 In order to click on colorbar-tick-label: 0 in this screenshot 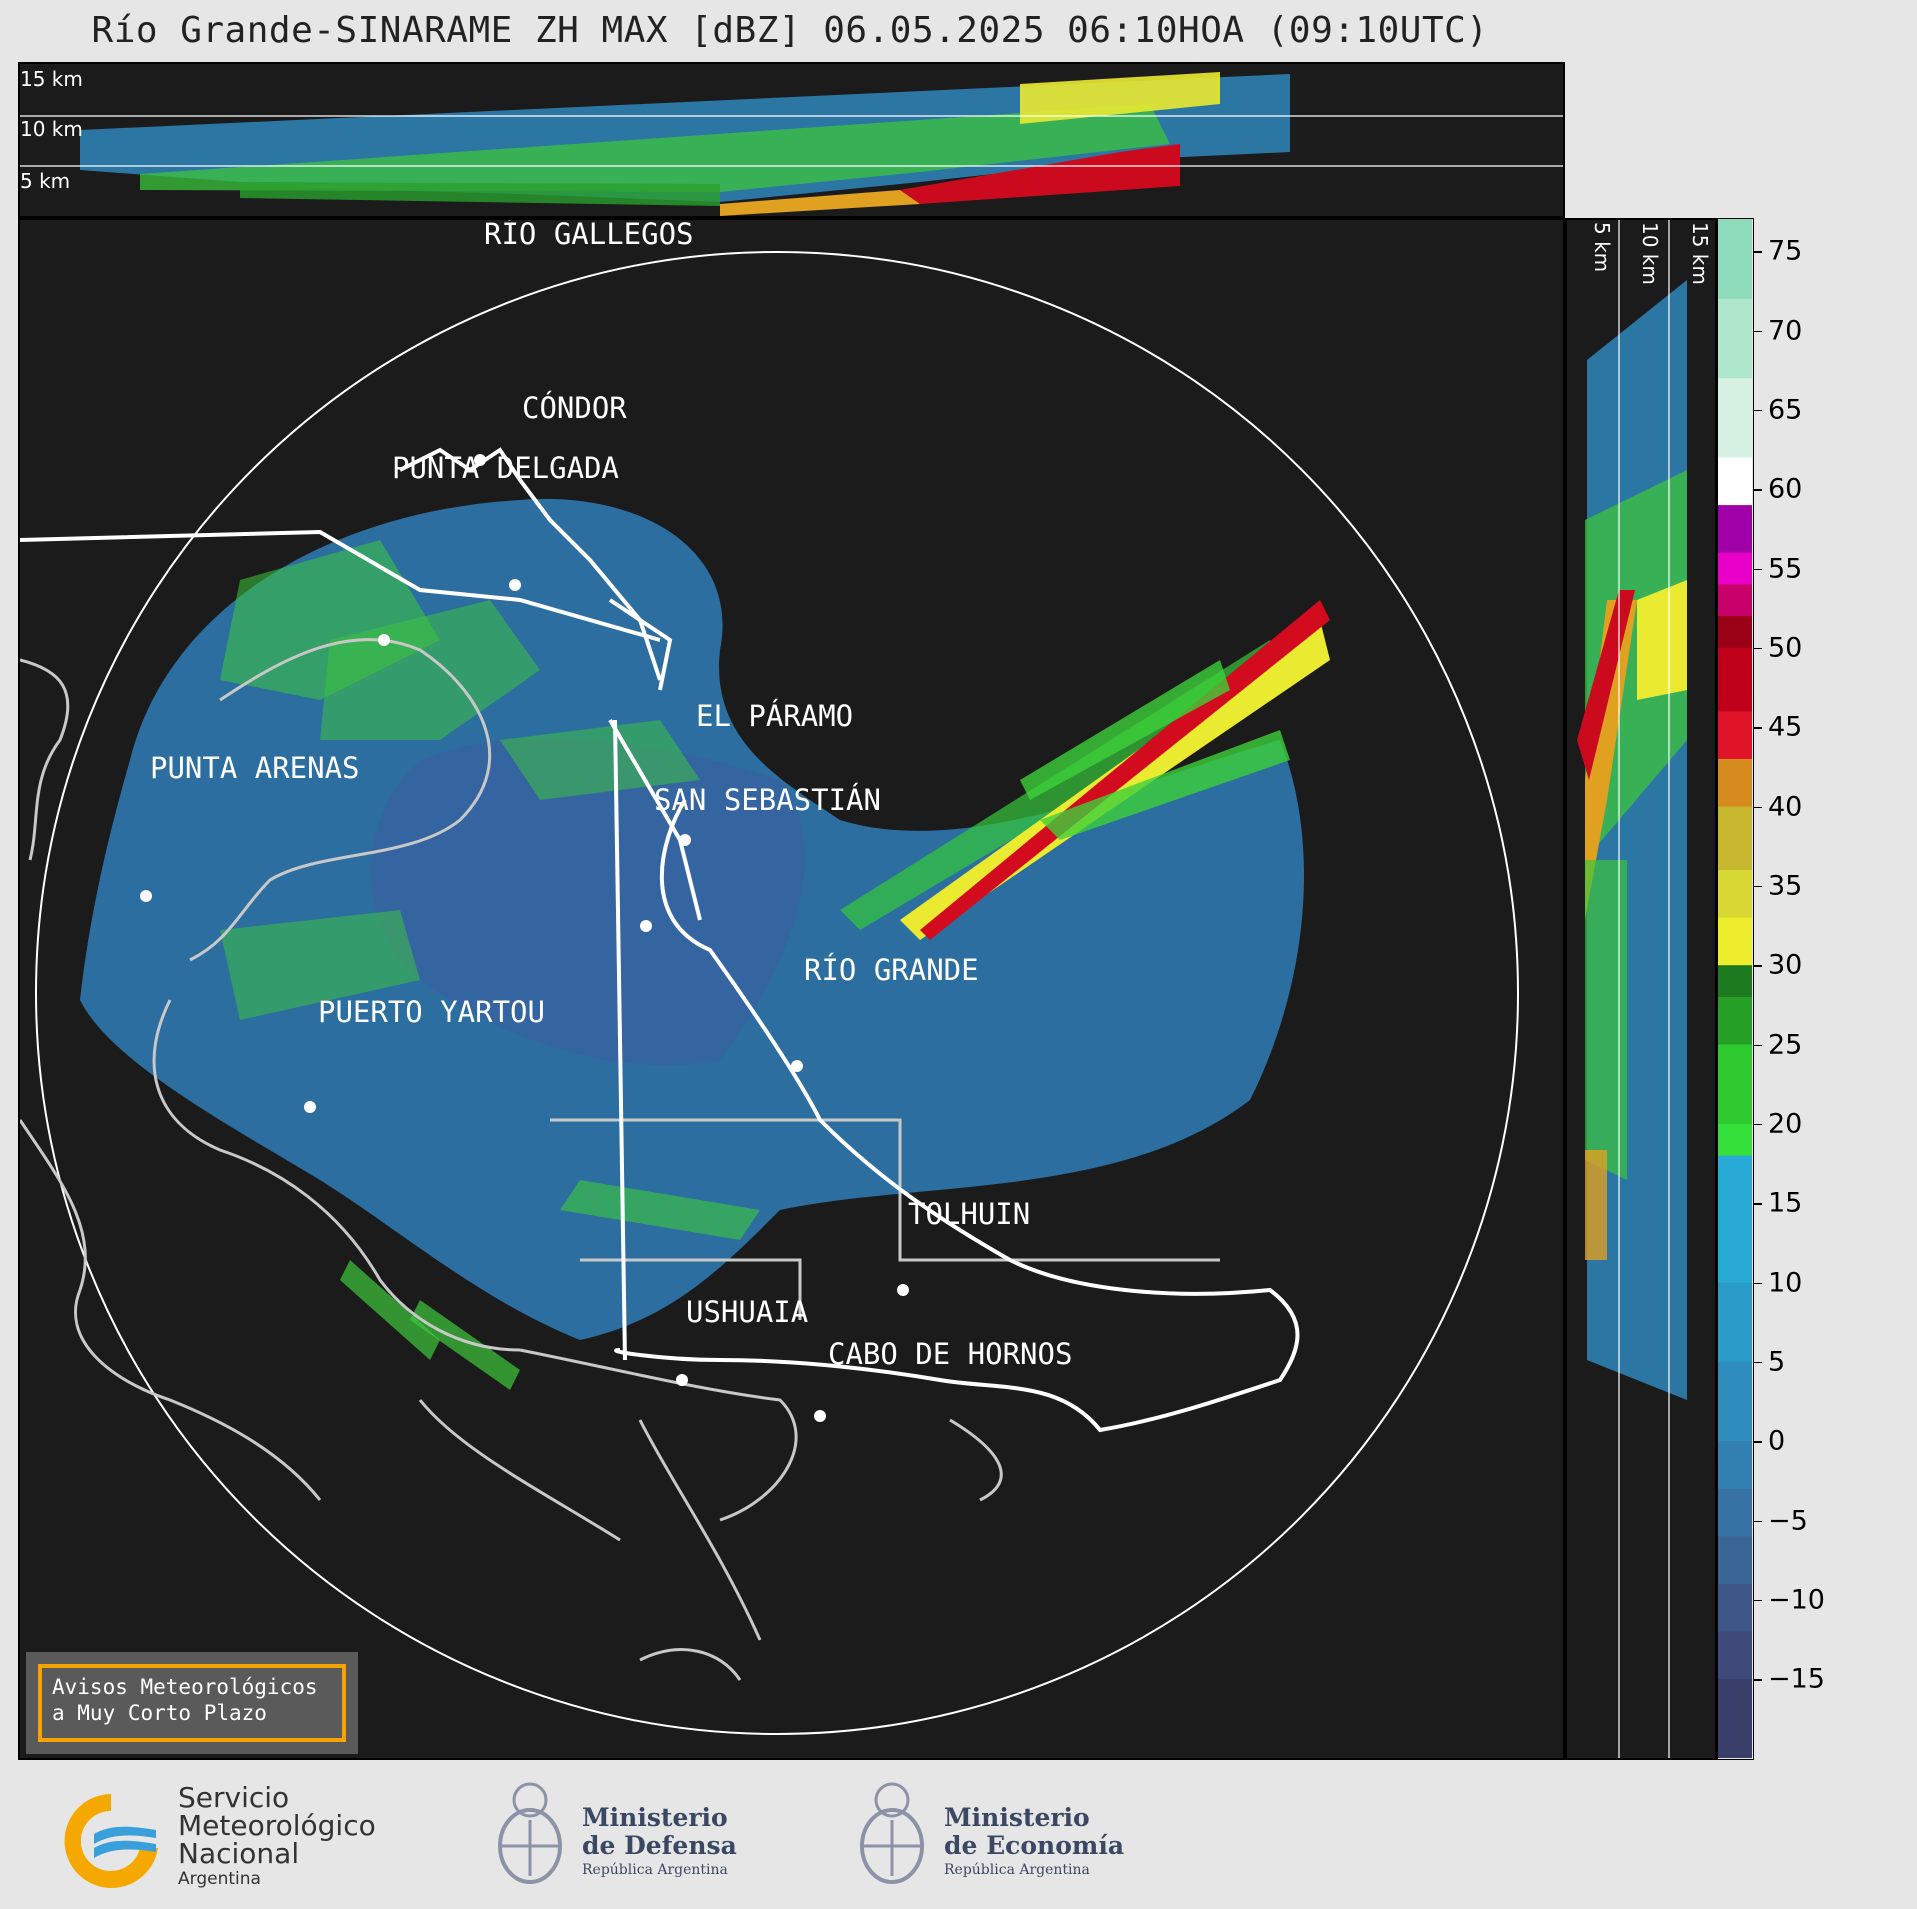, I will do `click(1777, 1441)`.